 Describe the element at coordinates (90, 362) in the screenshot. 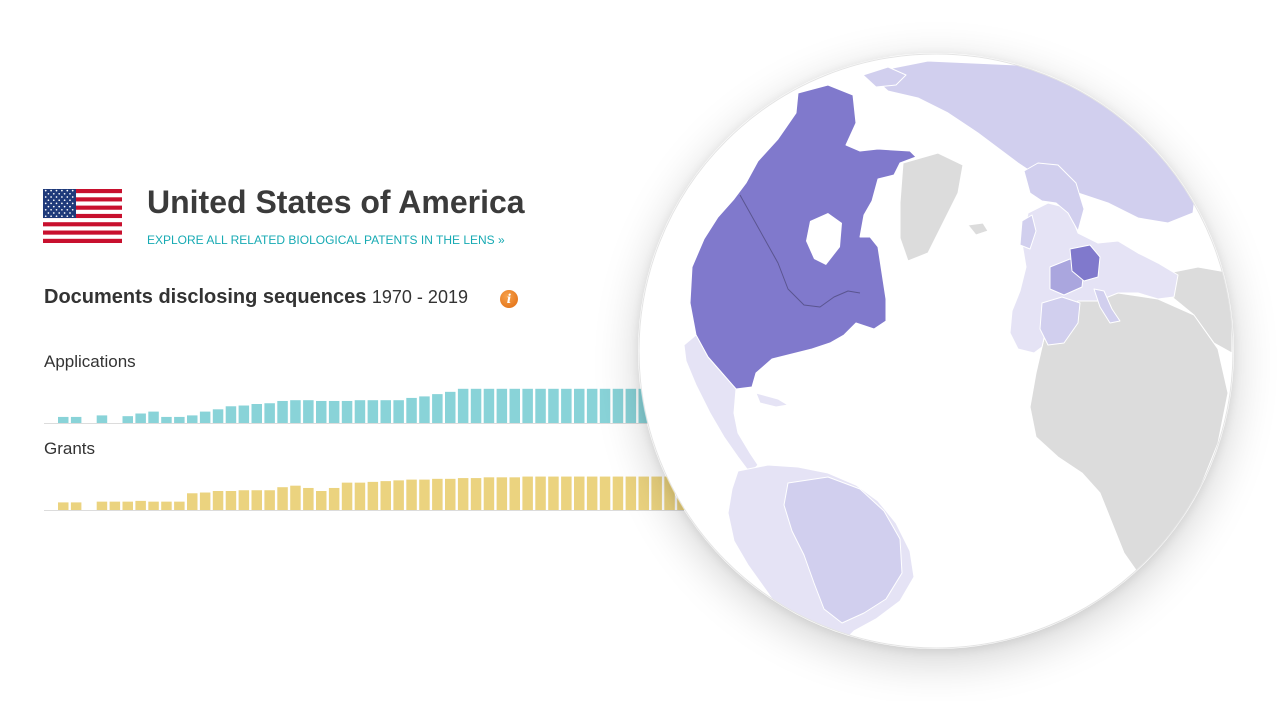

I see `applications-label: Applications` at that location.